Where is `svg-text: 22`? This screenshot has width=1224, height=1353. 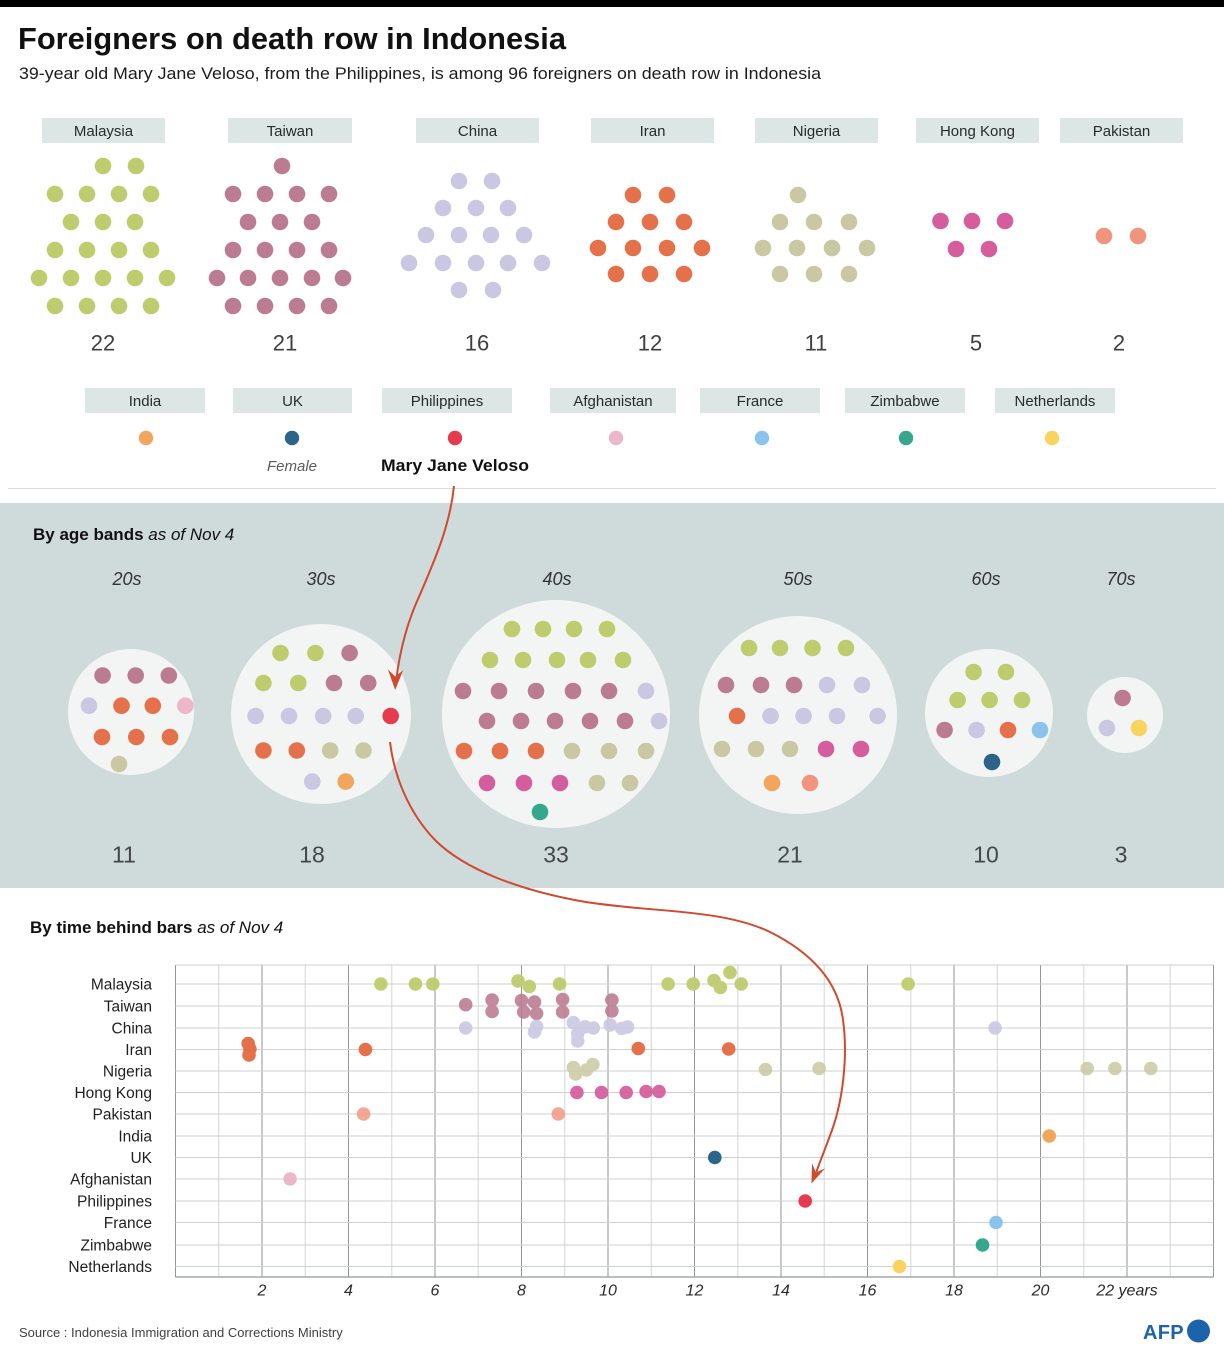
svg-text: 22 is located at coordinates (103, 343).